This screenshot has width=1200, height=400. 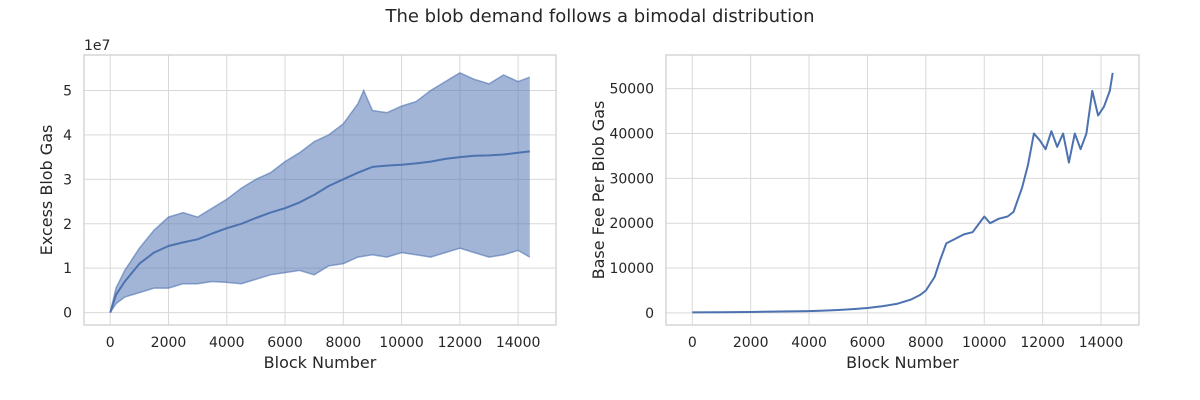 I want to click on y-tick-label: 10000, so click(x=631, y=269).